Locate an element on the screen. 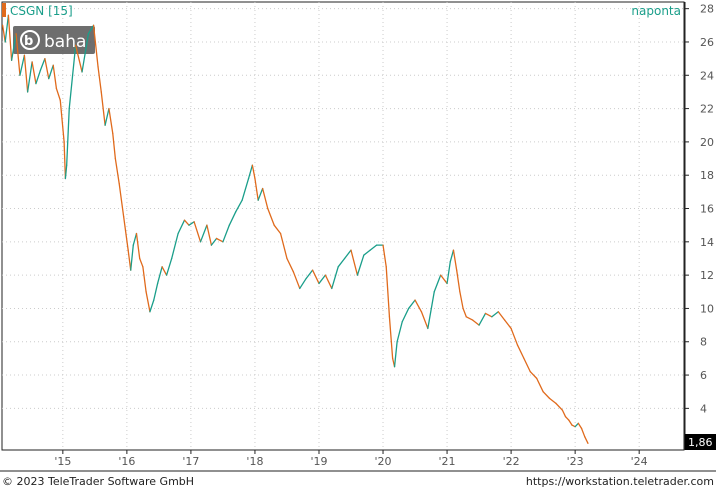 Image resolution: width=716 pixels, height=489 pixels. last-price-badge: 1,86 is located at coordinates (700, 442).